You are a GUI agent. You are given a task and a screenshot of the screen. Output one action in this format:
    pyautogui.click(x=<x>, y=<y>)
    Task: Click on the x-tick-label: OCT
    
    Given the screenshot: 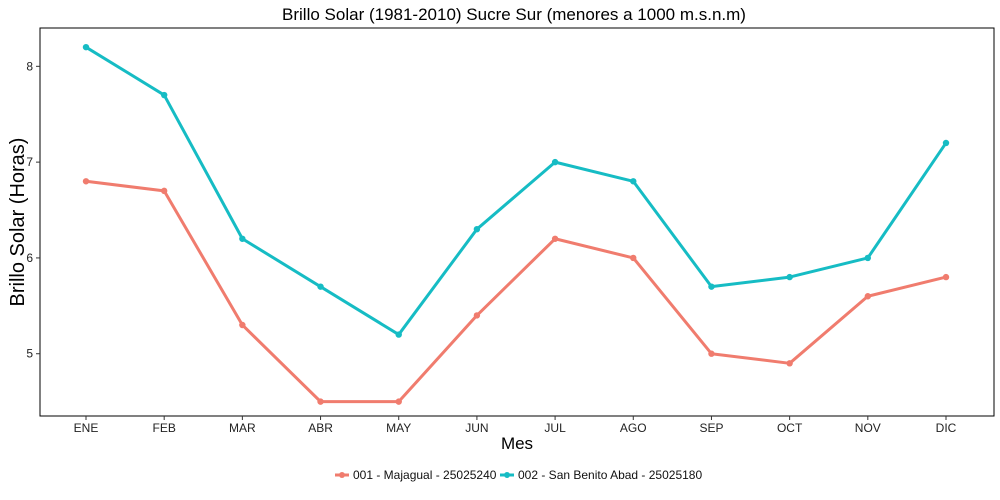 What is the action you would take?
    pyautogui.click(x=790, y=428)
    